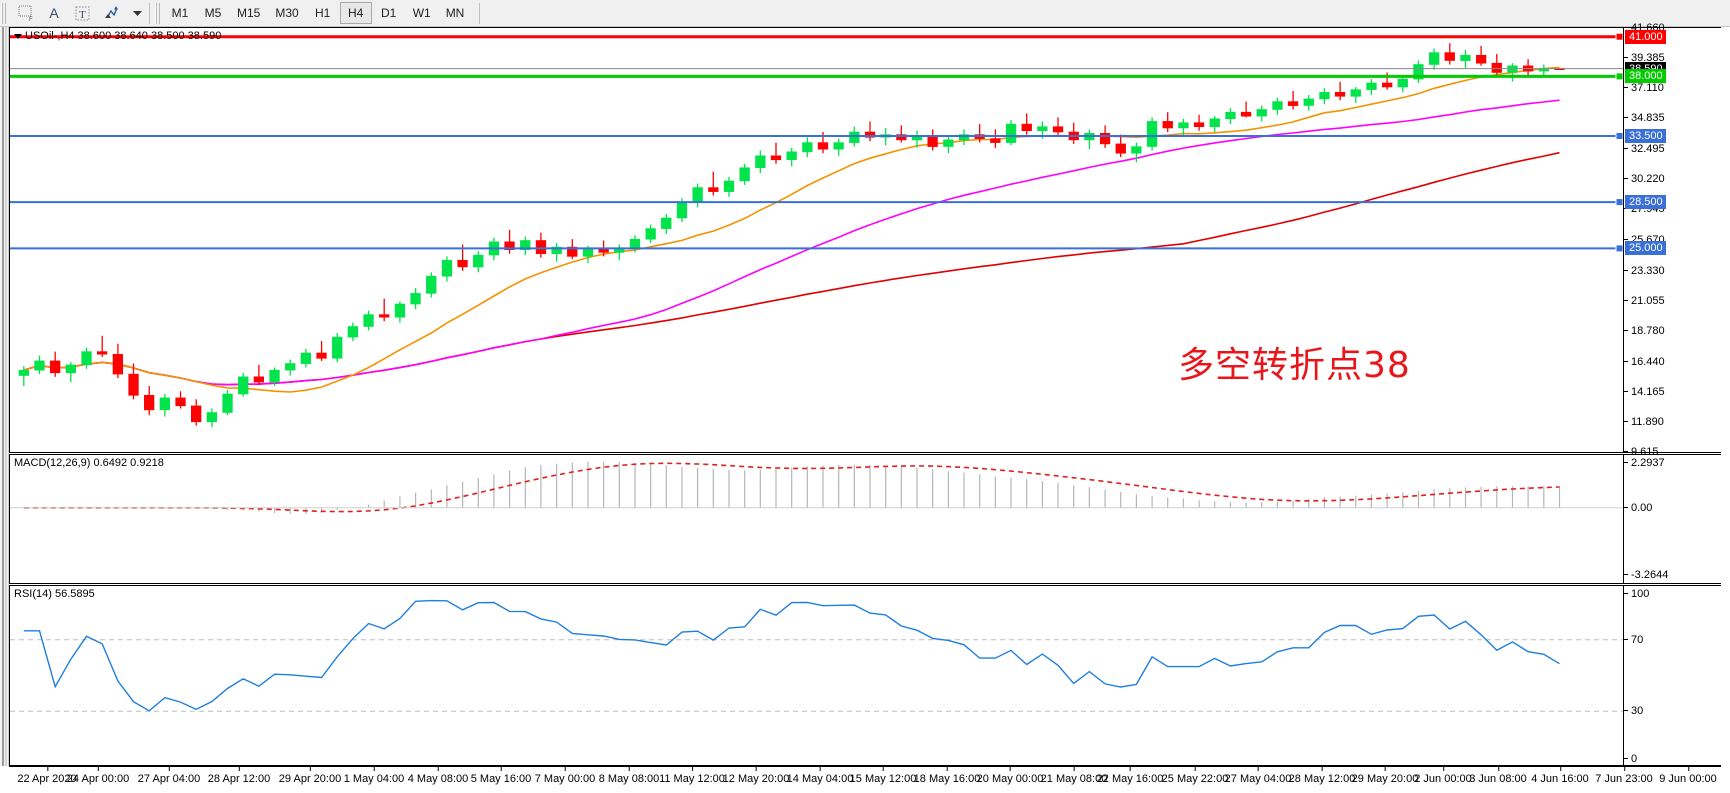 Image resolution: width=1730 pixels, height=793 pixels. Describe the element at coordinates (1645, 248) in the screenshot. I see `price-level-tag-25-000: 25.000` at that location.